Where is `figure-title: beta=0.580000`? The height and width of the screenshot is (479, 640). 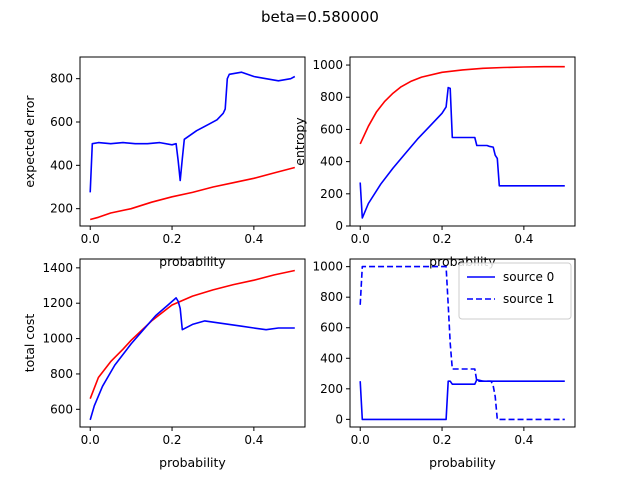
figure-title: beta=0.580000 is located at coordinates (320, 17).